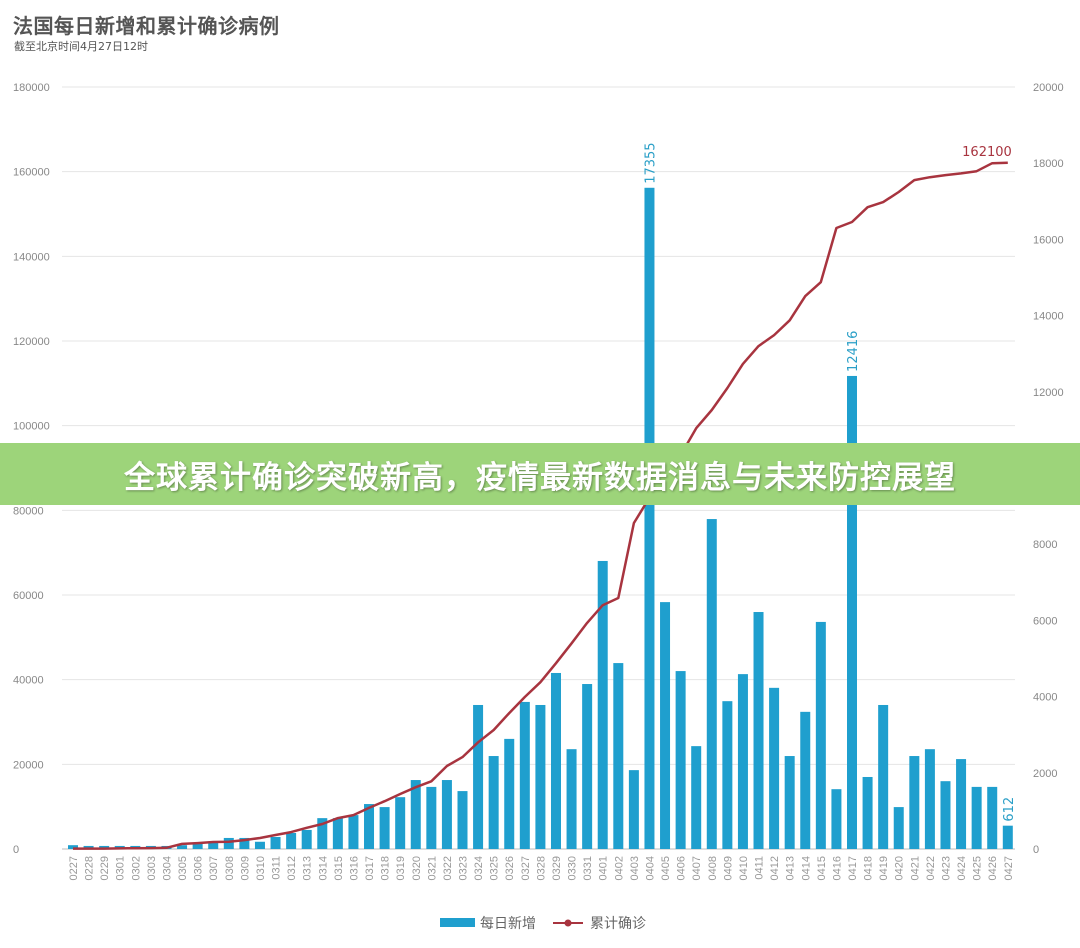 Image resolution: width=1080 pixels, height=948 pixels. I want to click on x-tick-label: 0320, so click(417, 868).